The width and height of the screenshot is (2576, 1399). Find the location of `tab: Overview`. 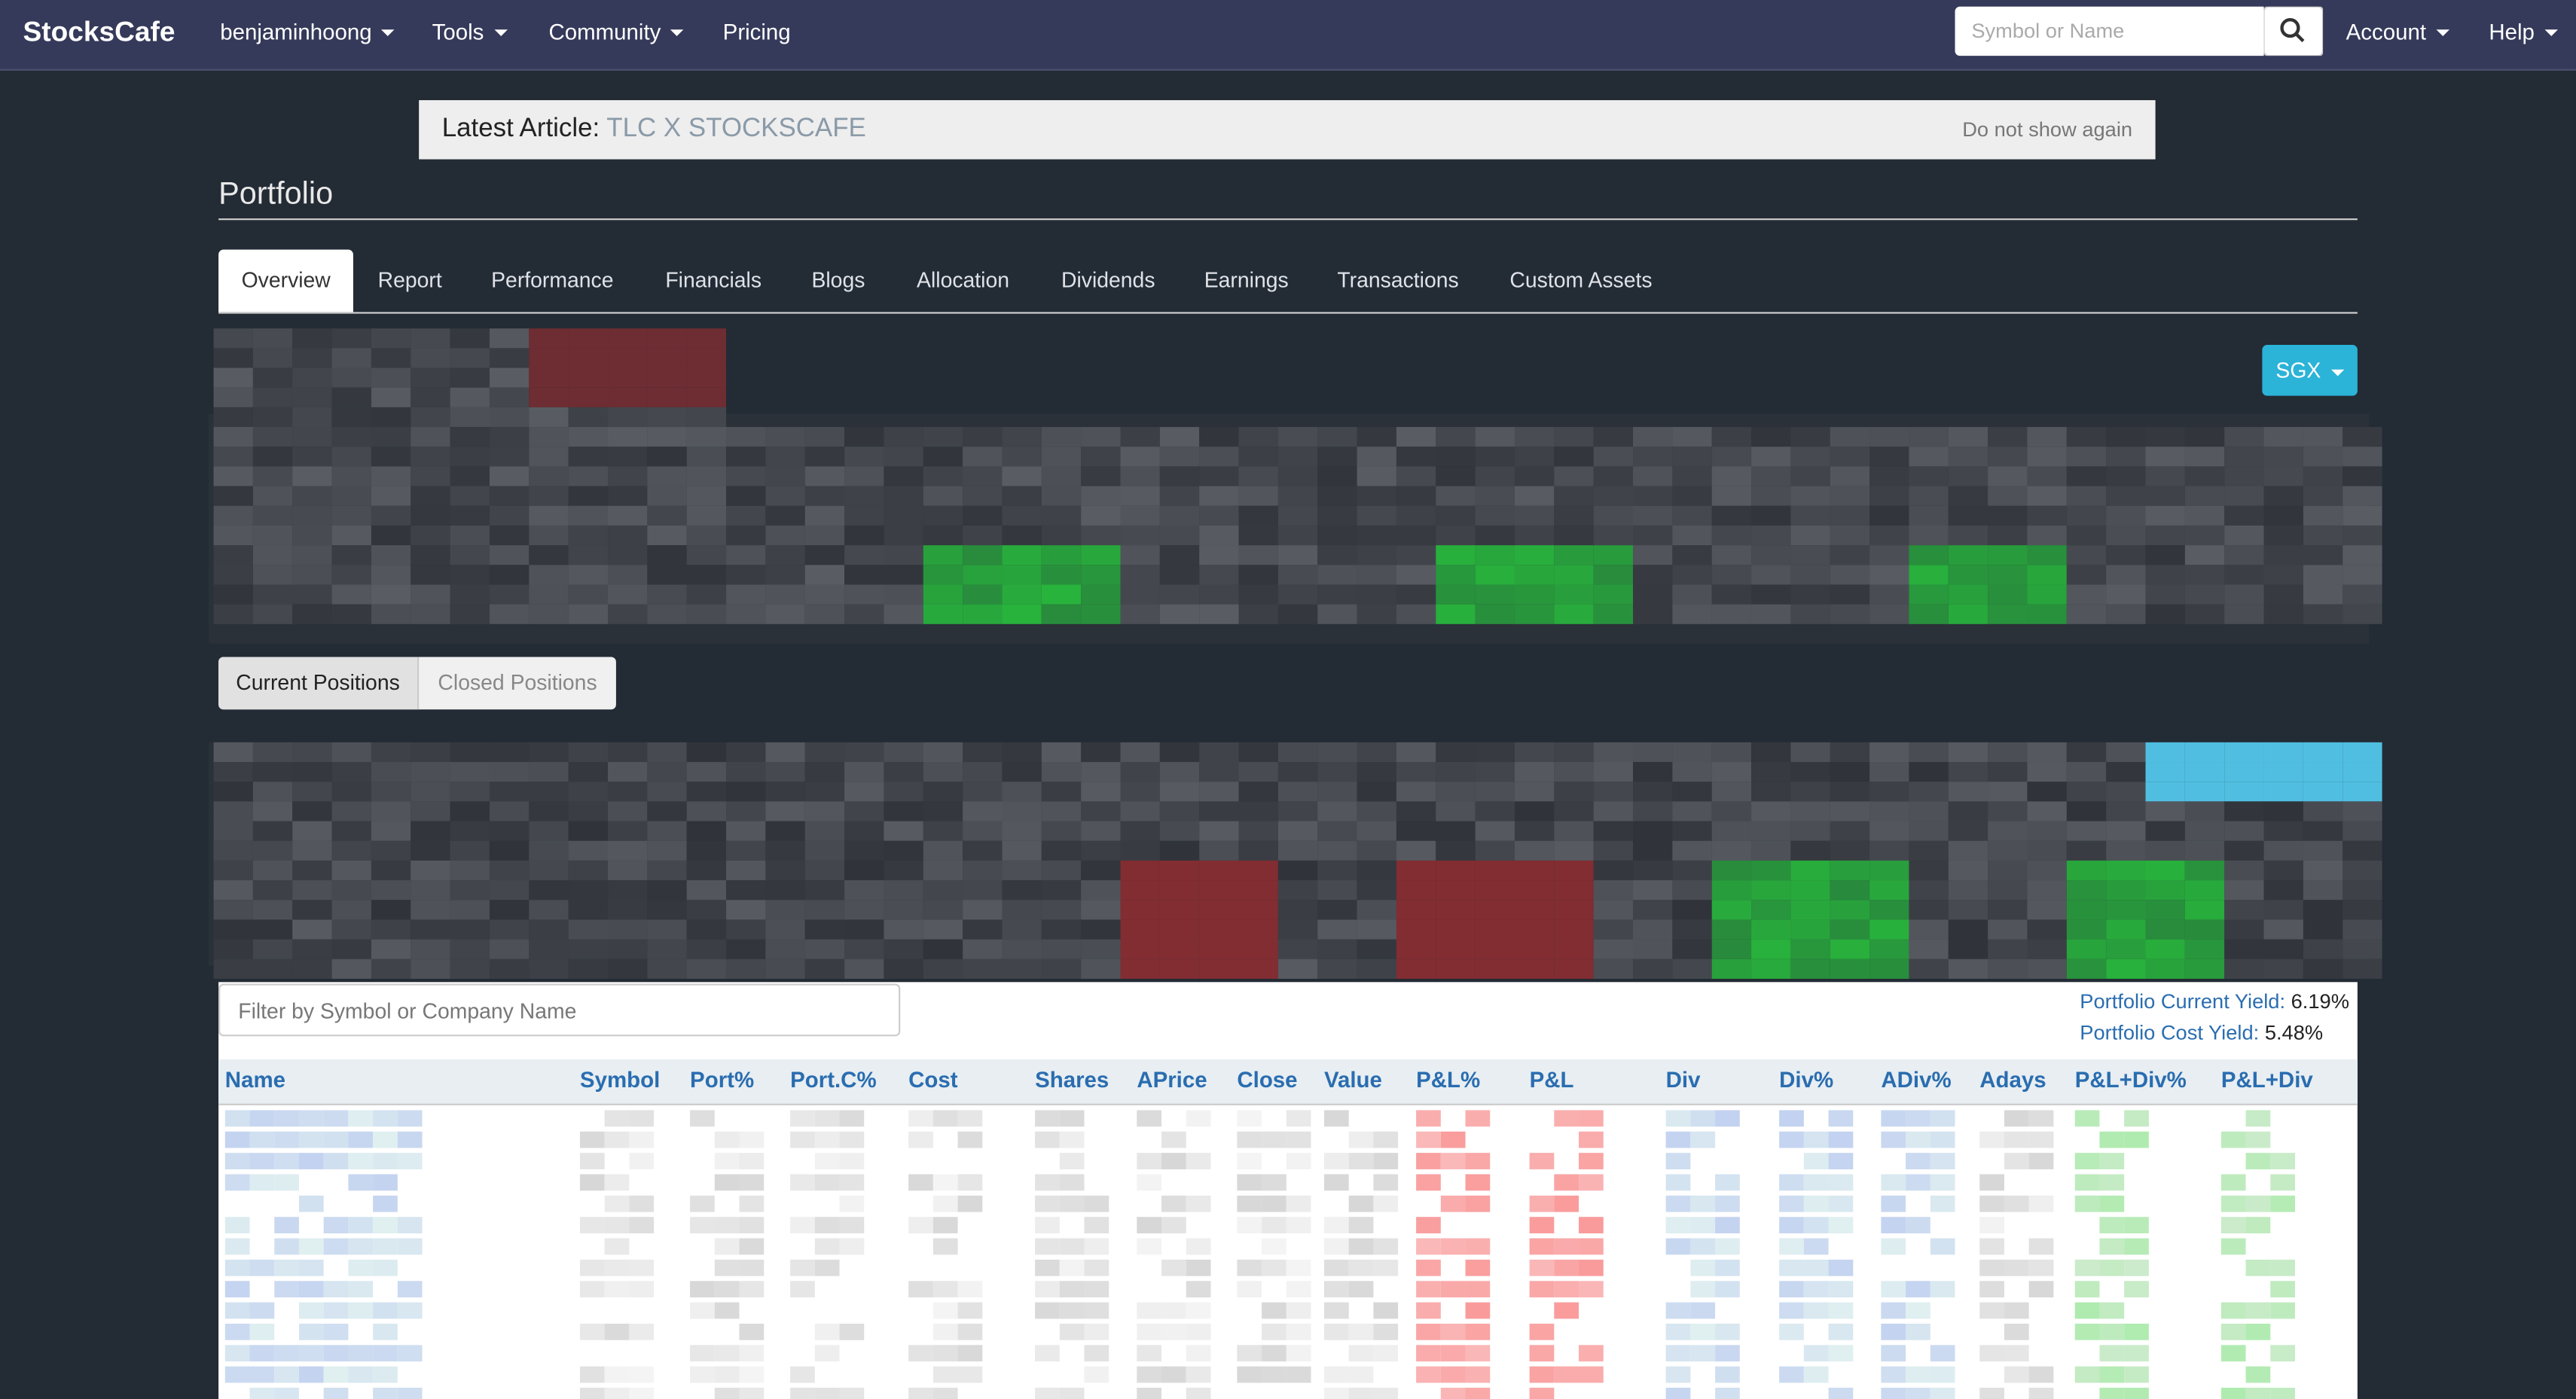

tab: Overview is located at coordinates (286, 280).